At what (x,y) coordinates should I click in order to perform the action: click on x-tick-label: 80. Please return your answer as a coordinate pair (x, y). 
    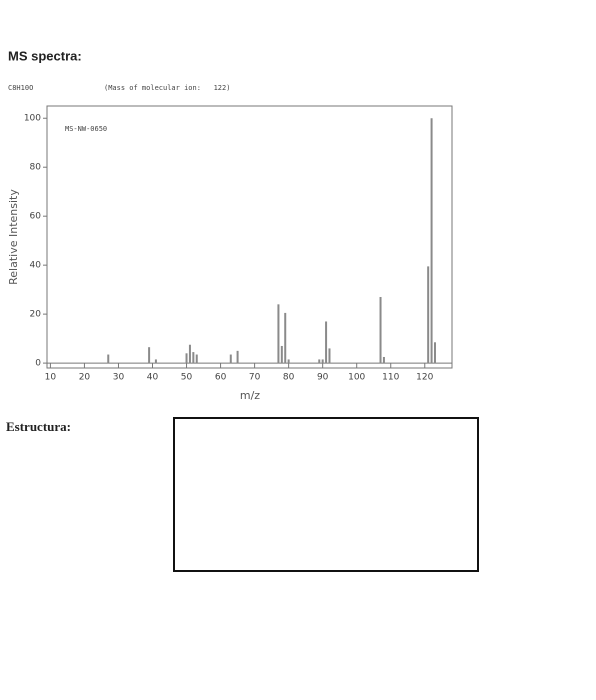
    Looking at the image, I should click on (289, 378).